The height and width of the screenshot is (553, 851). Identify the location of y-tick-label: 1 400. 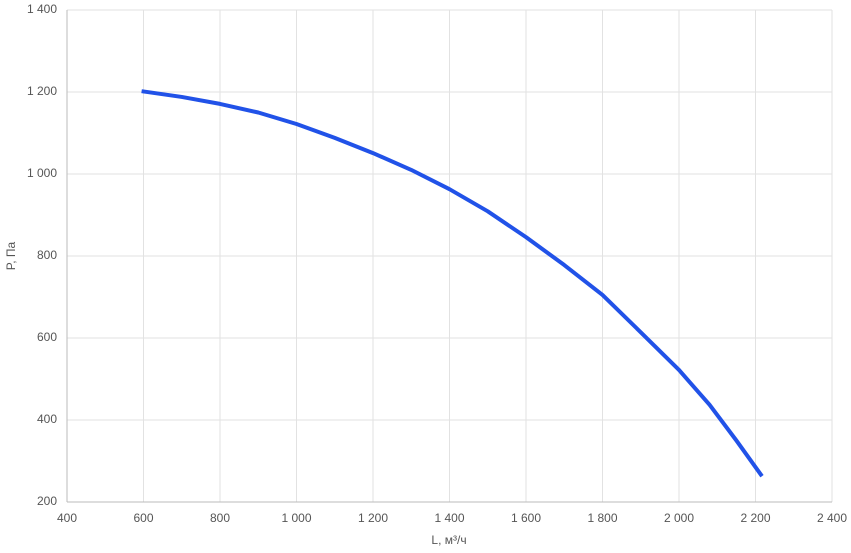
(42, 9).